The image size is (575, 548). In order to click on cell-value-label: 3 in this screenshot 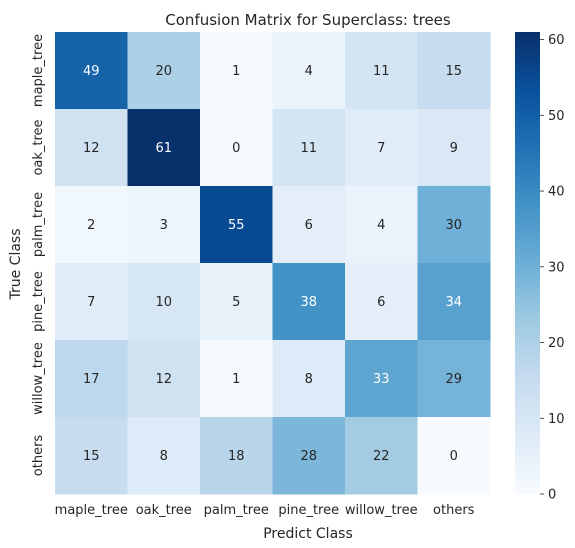, I will do `click(164, 225)`.